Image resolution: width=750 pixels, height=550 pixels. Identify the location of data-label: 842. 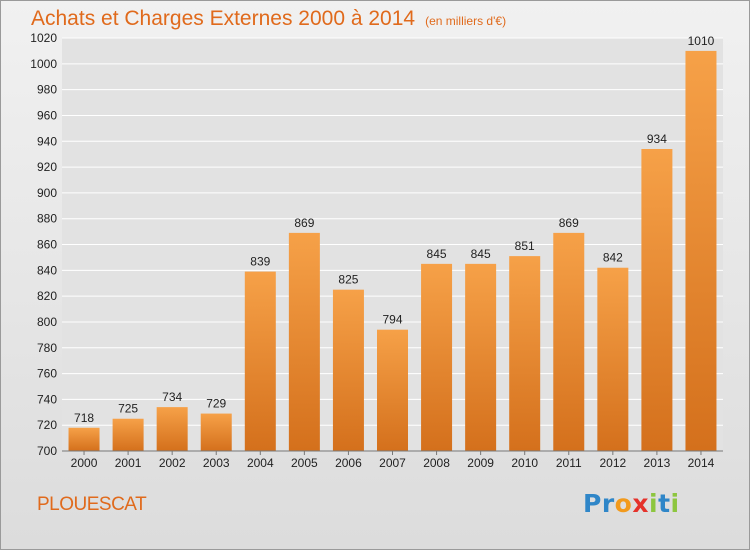
(613, 258).